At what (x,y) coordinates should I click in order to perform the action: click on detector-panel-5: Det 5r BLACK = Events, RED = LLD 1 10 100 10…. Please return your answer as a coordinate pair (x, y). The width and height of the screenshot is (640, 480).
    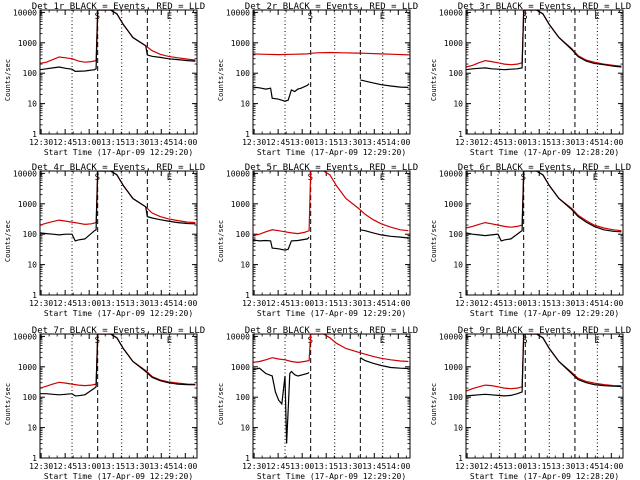
    Looking at the image, I should click on (317, 240).